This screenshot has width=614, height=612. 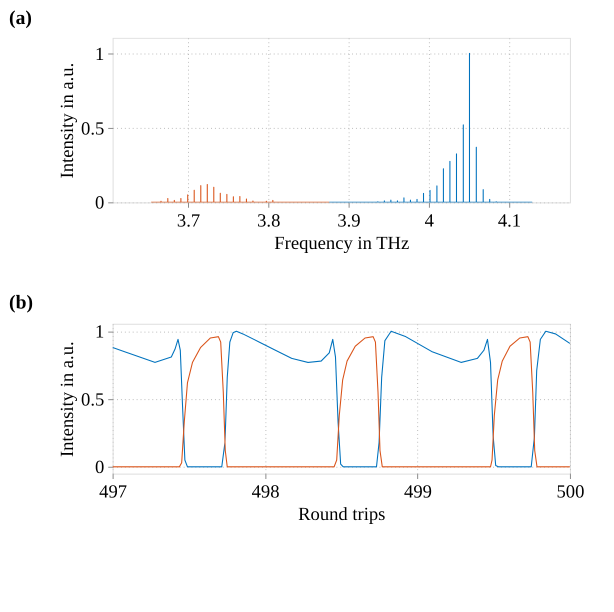 What do you see at coordinates (20, 19) in the screenshot?
I see `chart-title: (a)` at bounding box center [20, 19].